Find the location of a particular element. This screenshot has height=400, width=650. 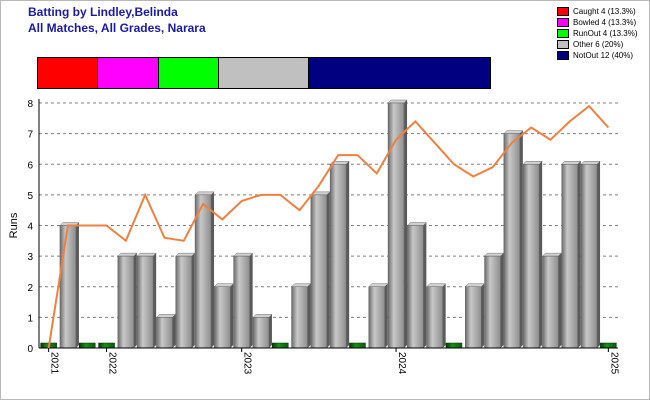

legend-swatch-runout is located at coordinates (563, 34).